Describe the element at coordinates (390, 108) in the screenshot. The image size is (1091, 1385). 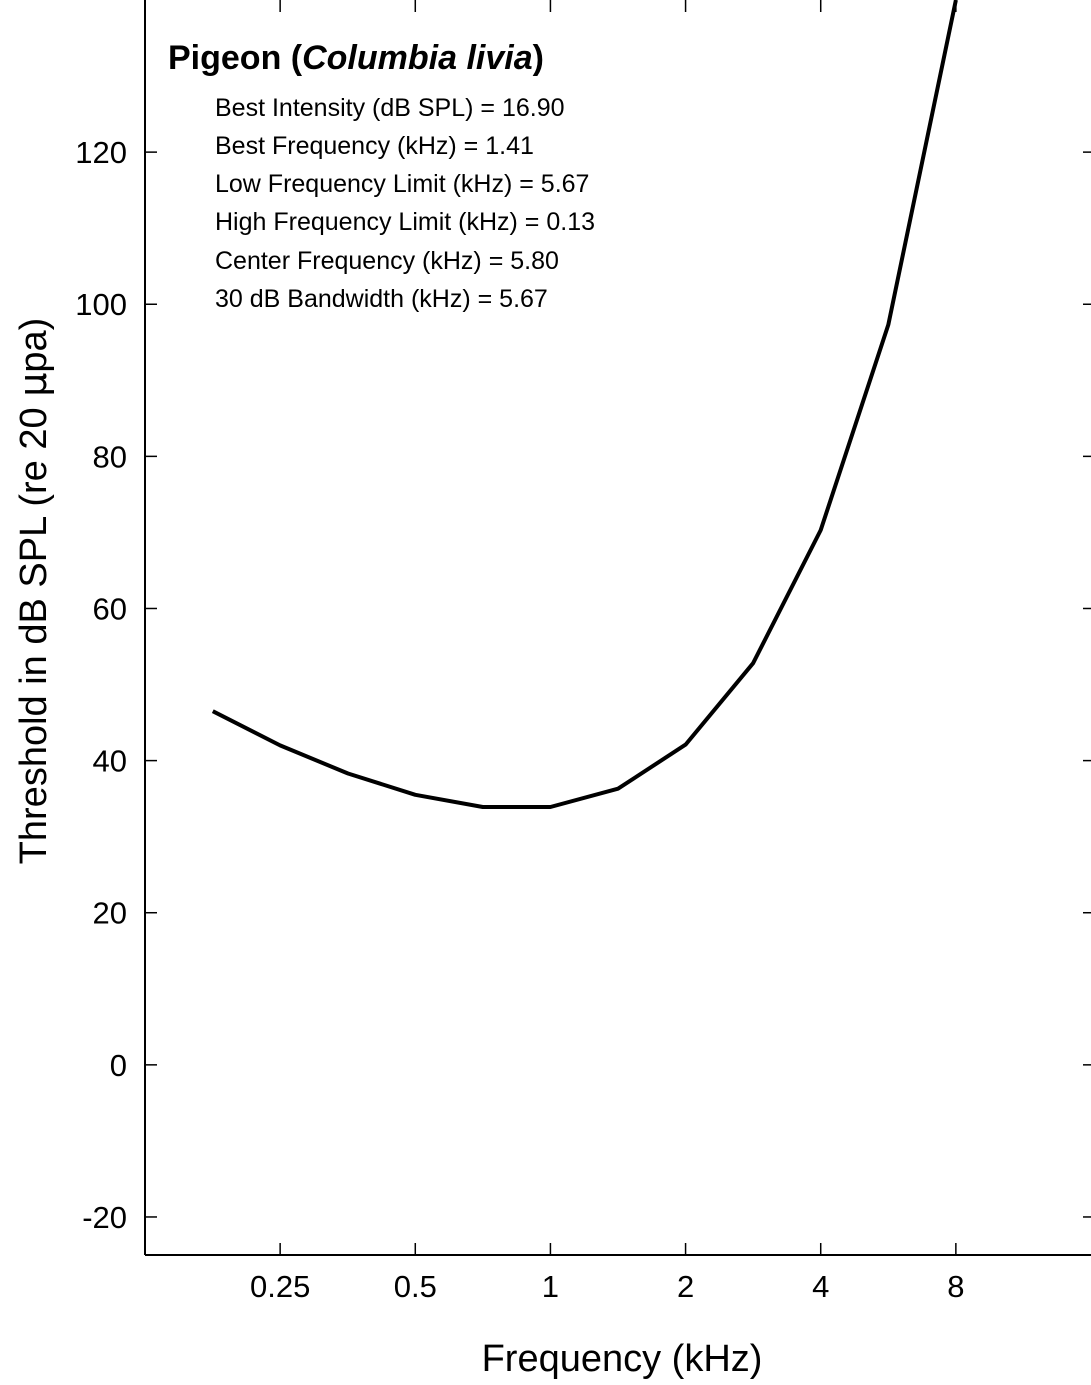
I see `stat-best-intensity: Best Intensity (dB SPL) = 16.90` at that location.